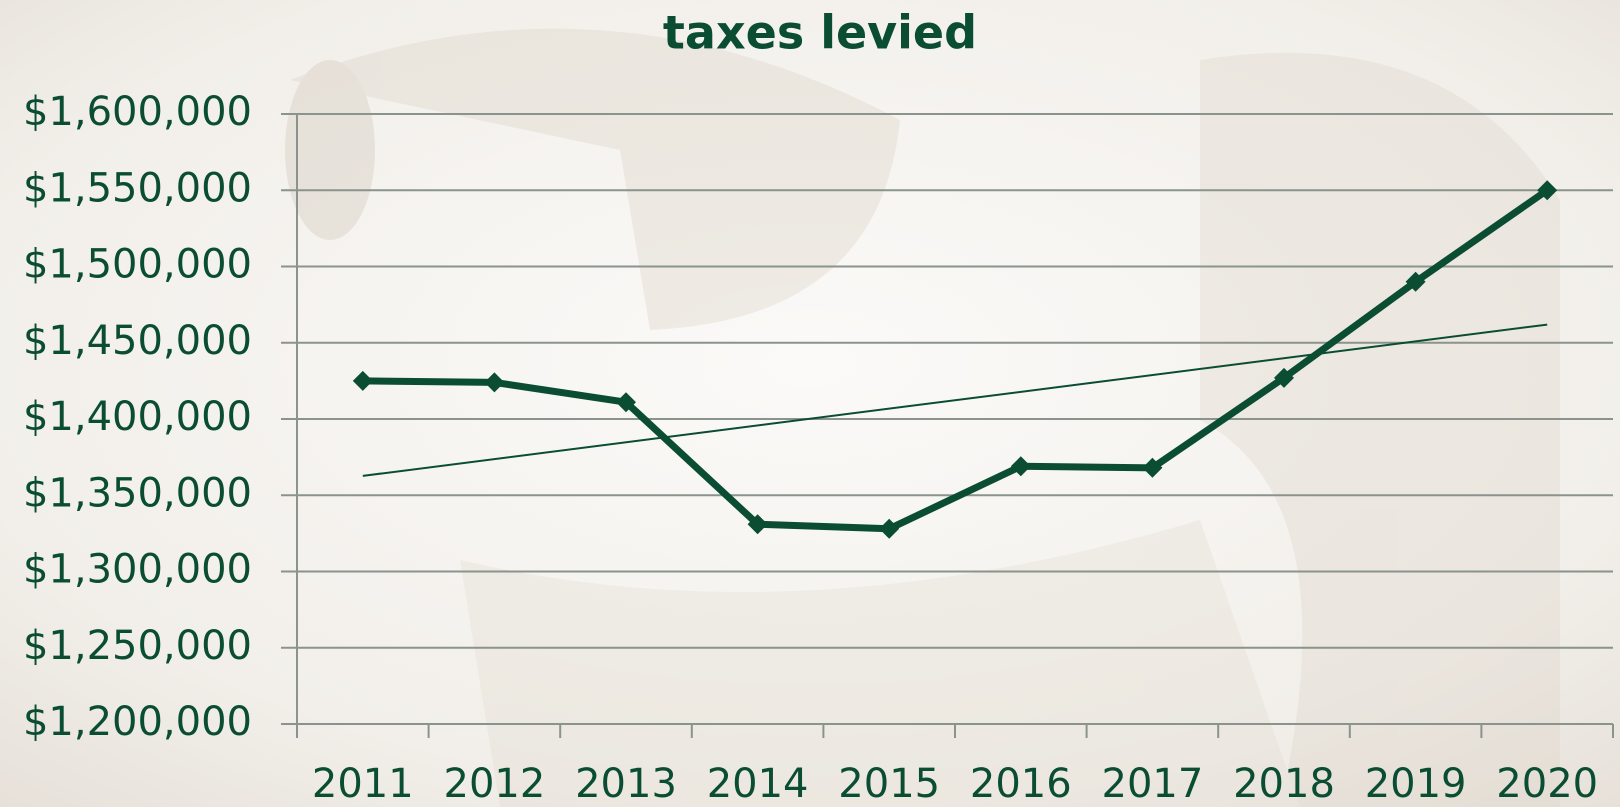 This screenshot has width=1620, height=807. Describe the element at coordinates (1153, 784) in the screenshot. I see `x-tick-label: 2017` at that location.